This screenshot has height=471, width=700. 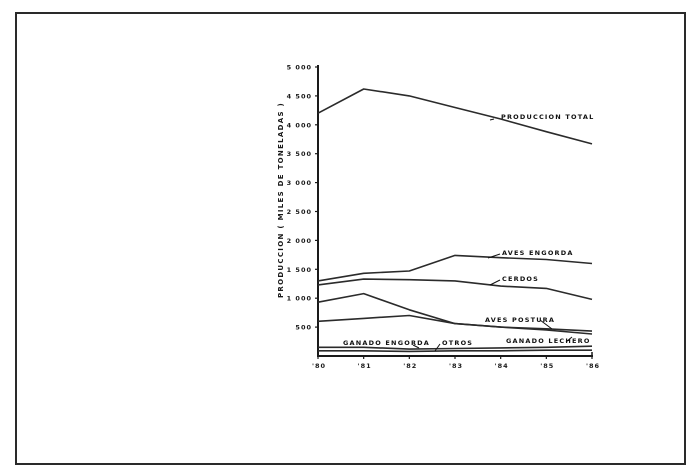 What do you see at coordinates (547, 366) in the screenshot?
I see `x-tick-label: '85` at bounding box center [547, 366].